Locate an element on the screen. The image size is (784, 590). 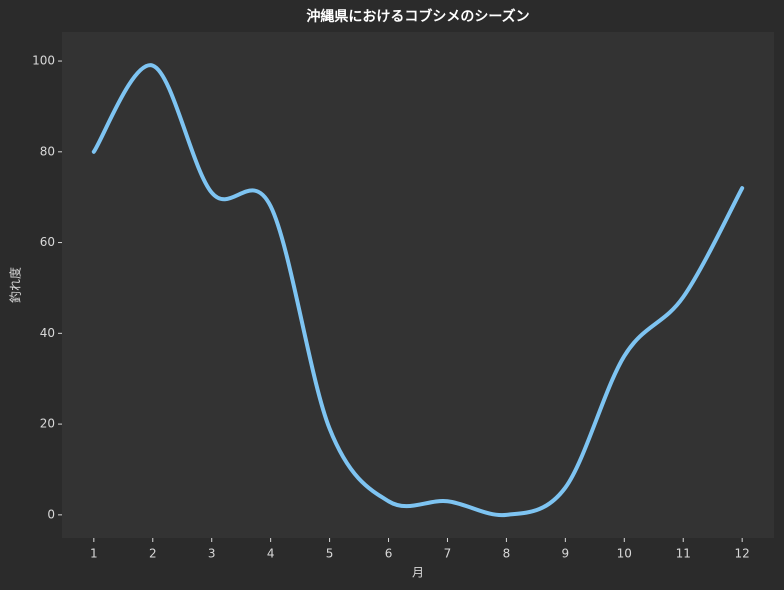
x-tick-label: 11 is located at coordinates (683, 554).